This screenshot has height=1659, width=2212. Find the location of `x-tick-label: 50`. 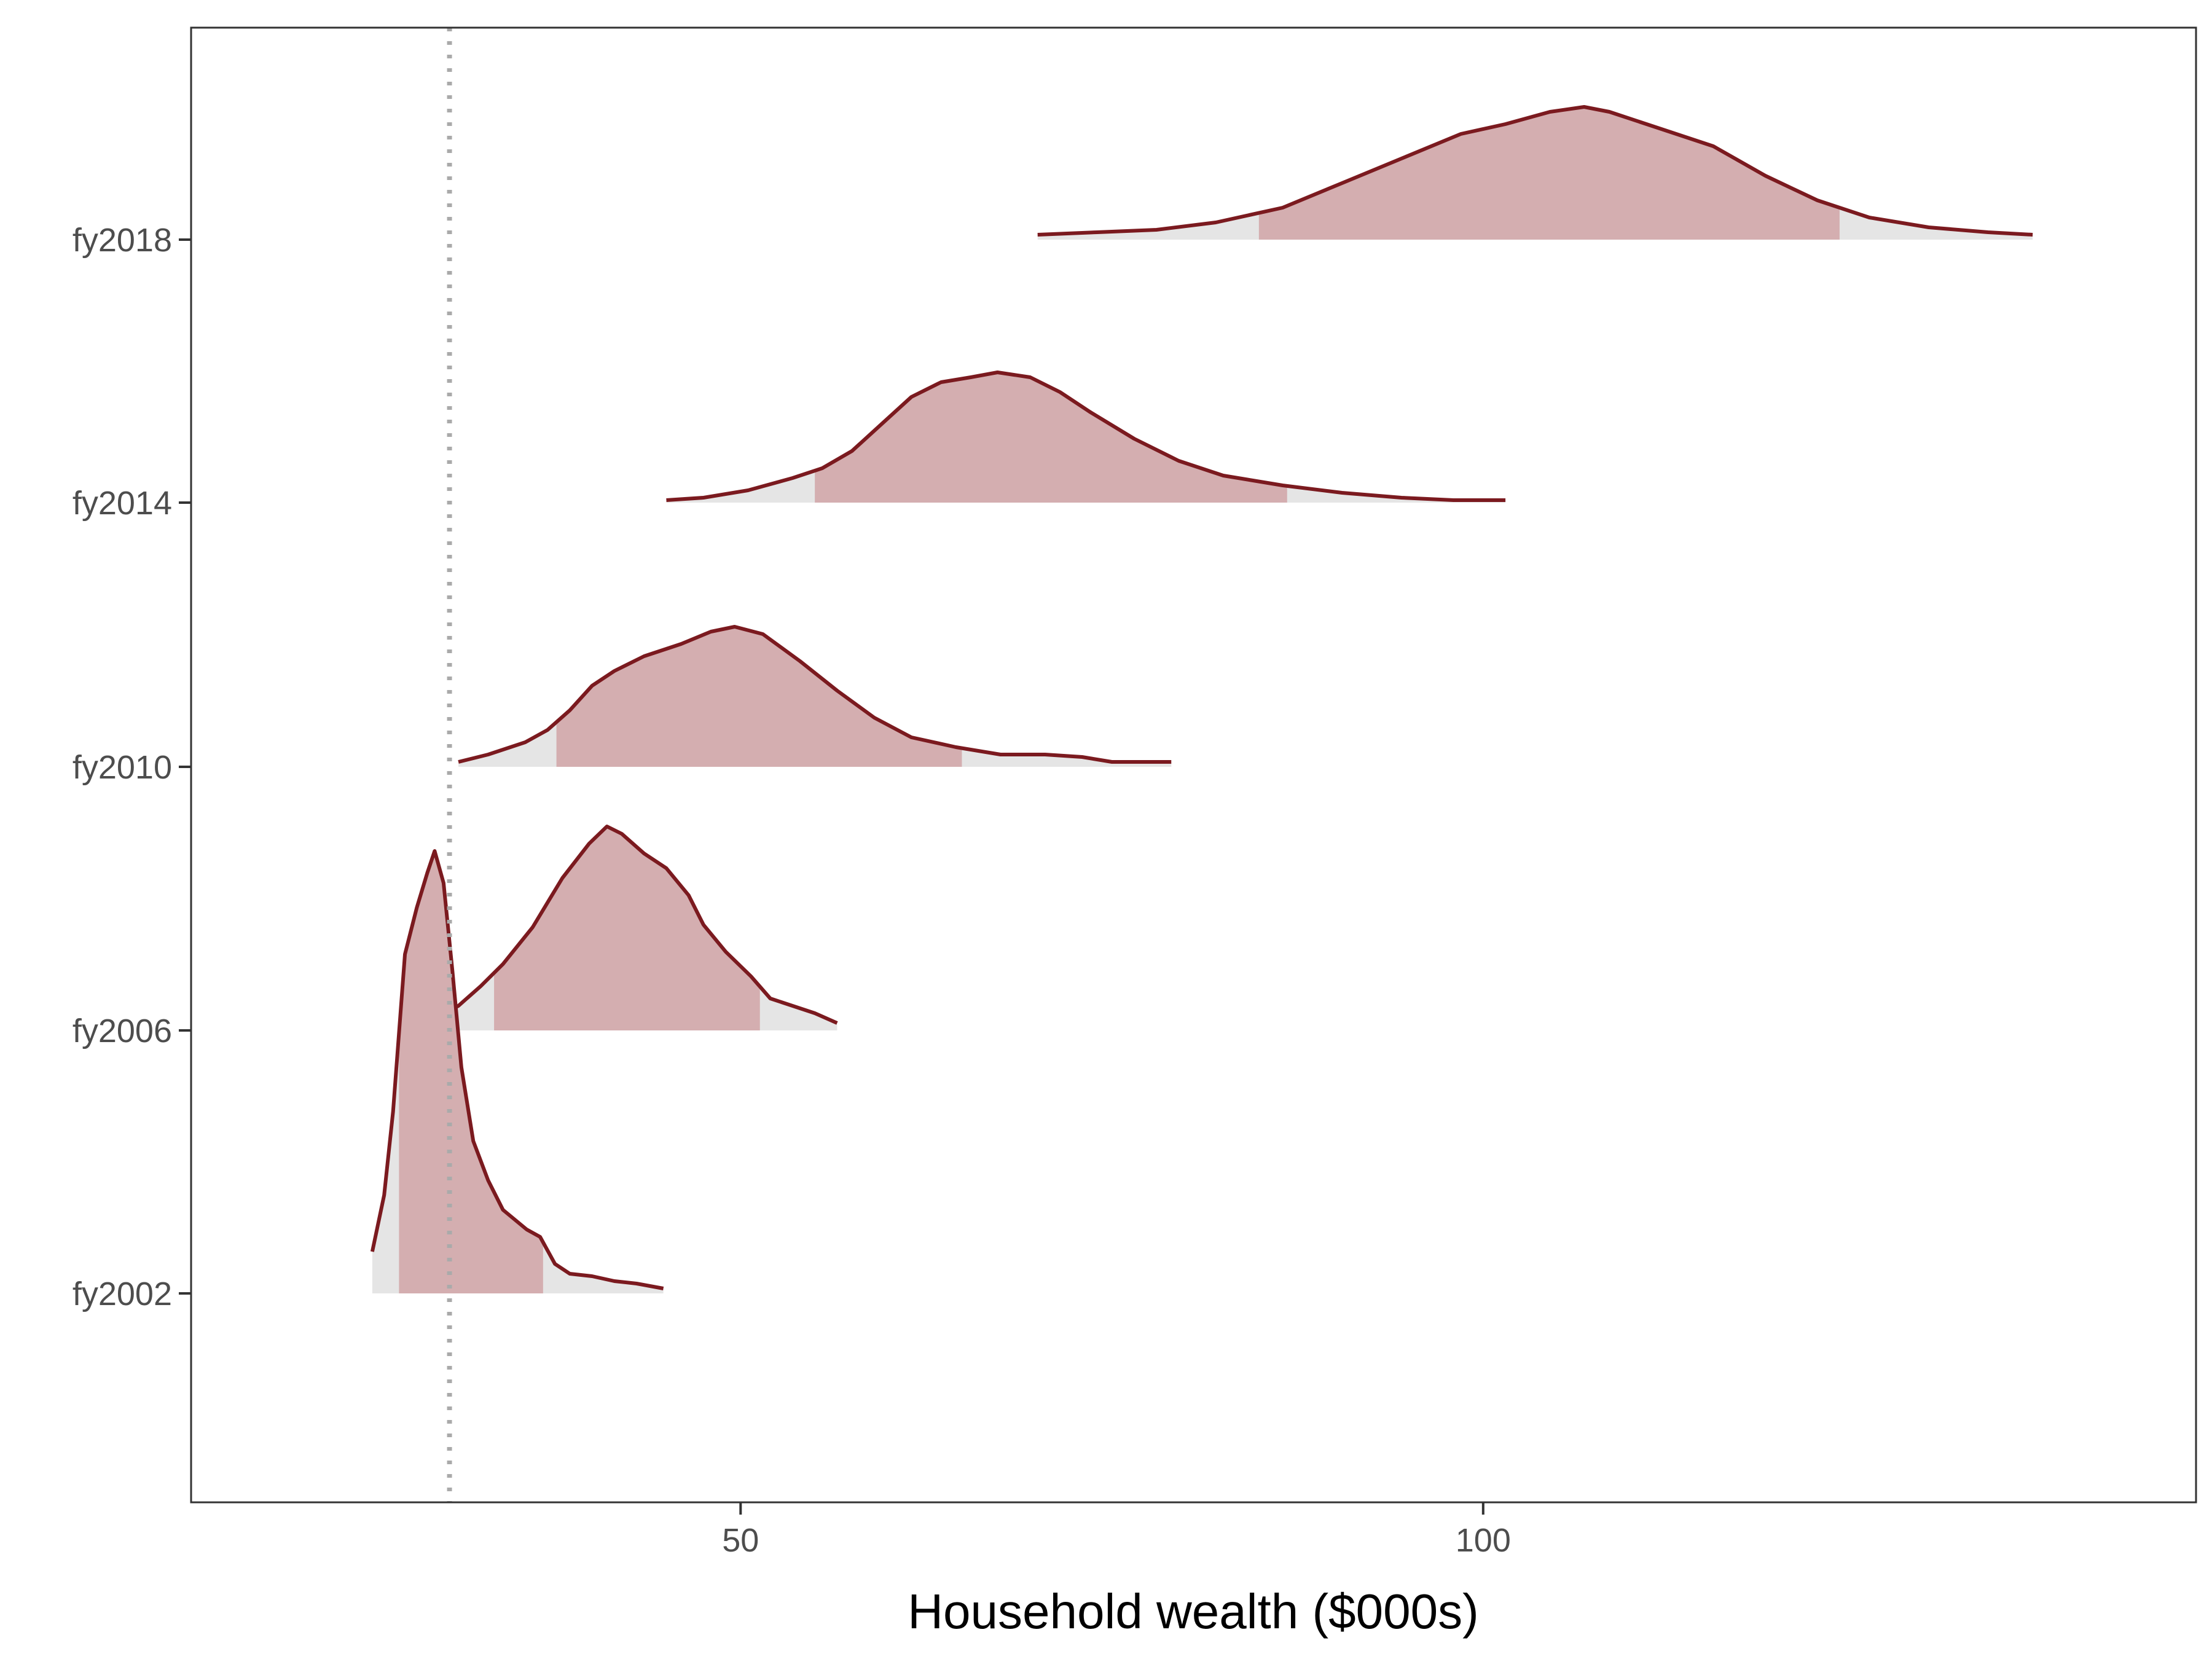

x-tick-label: 50 is located at coordinates (740, 1540).